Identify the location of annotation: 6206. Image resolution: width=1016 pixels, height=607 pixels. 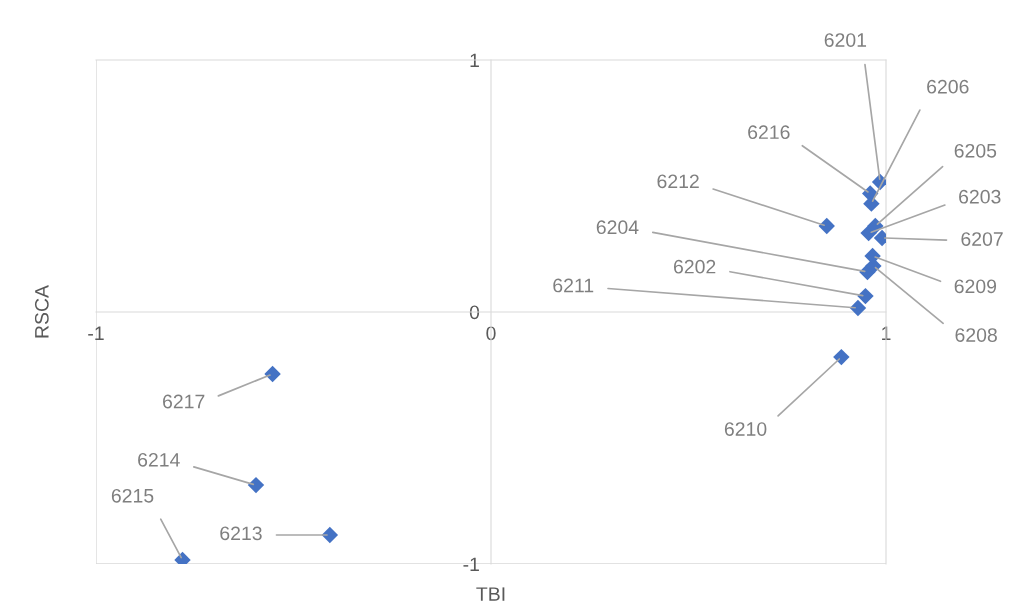
(948, 86).